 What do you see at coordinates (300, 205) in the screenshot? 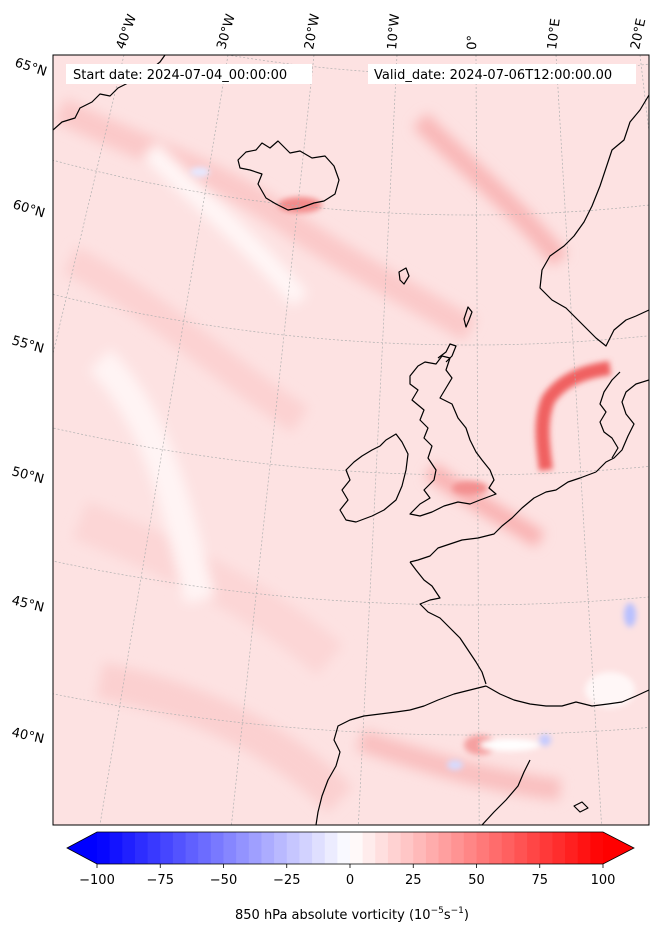
I see `iceland-max` at bounding box center [300, 205].